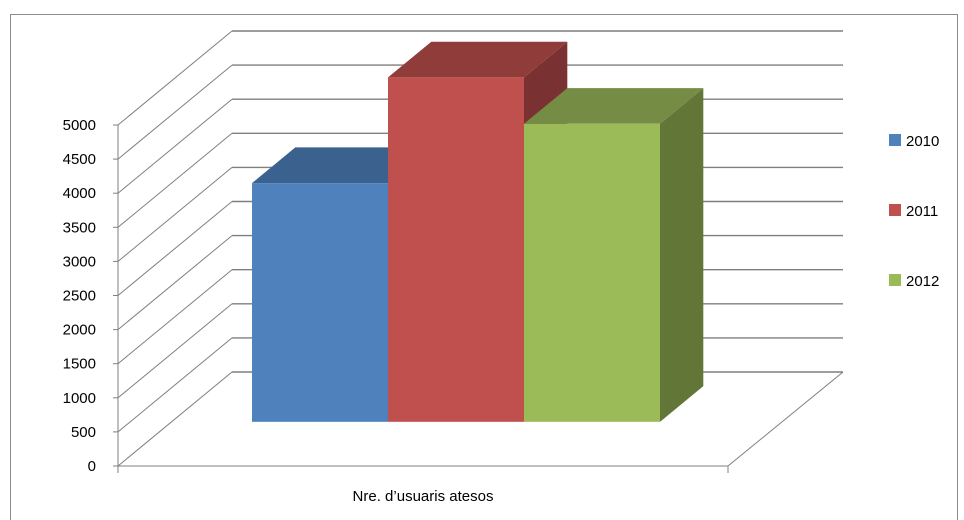  I want to click on gridline-side-2000, so click(175, 282).